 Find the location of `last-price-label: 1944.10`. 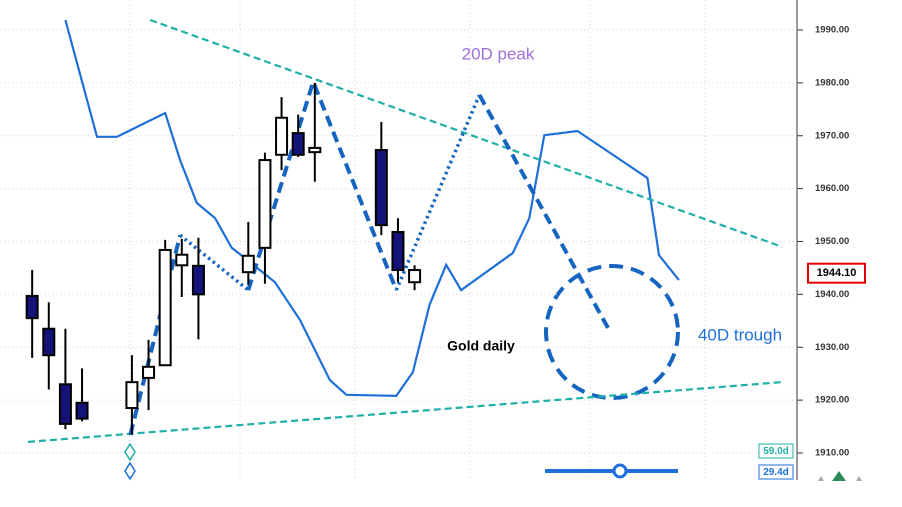

last-price-label: 1944.10 is located at coordinates (837, 273).